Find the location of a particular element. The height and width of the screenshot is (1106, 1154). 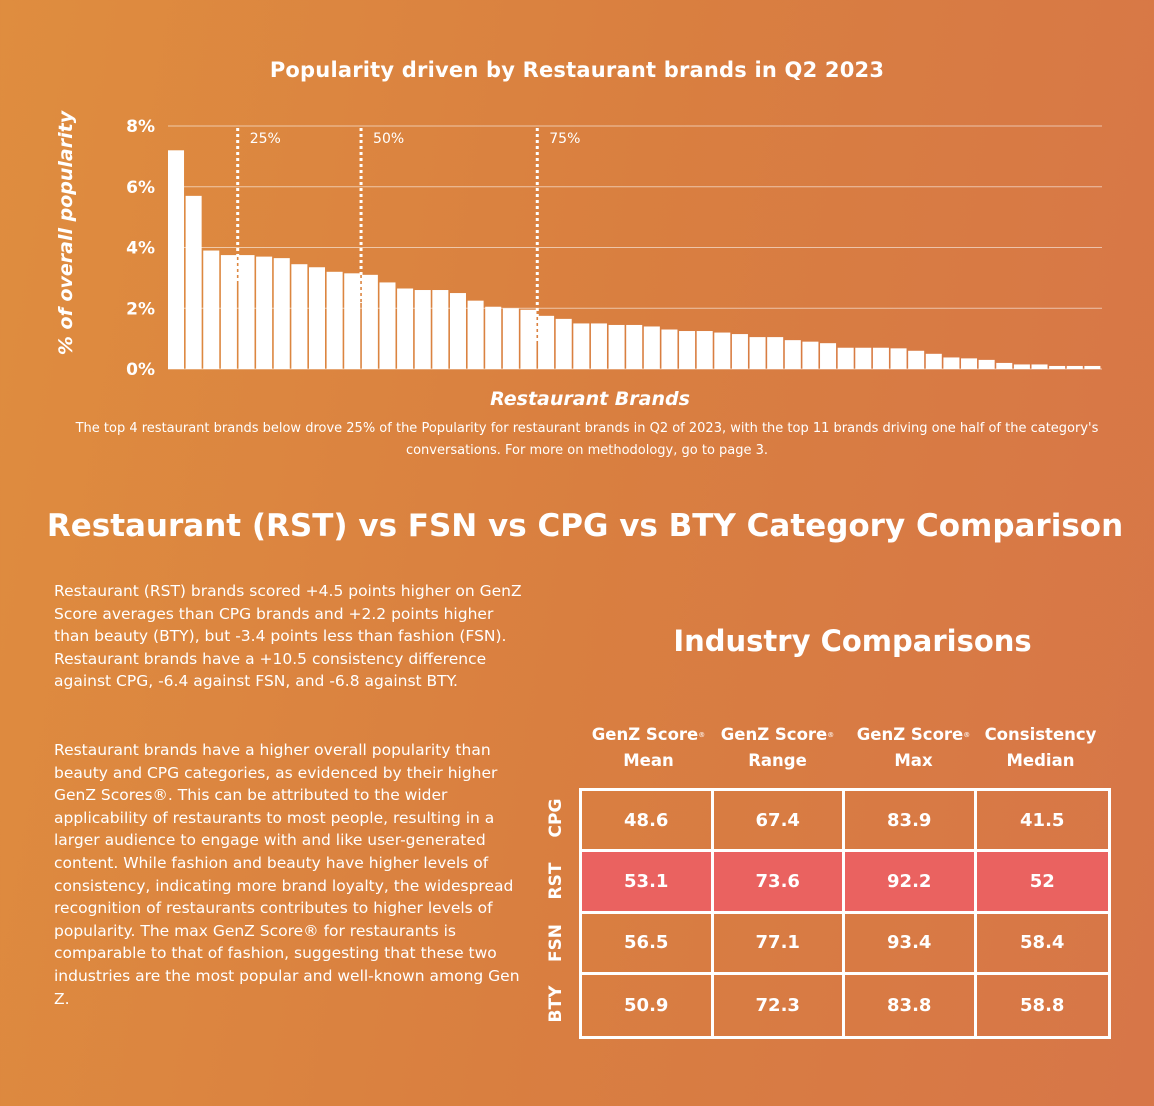

column-header-range: GenZ Score® Range is located at coordinates (777, 748).